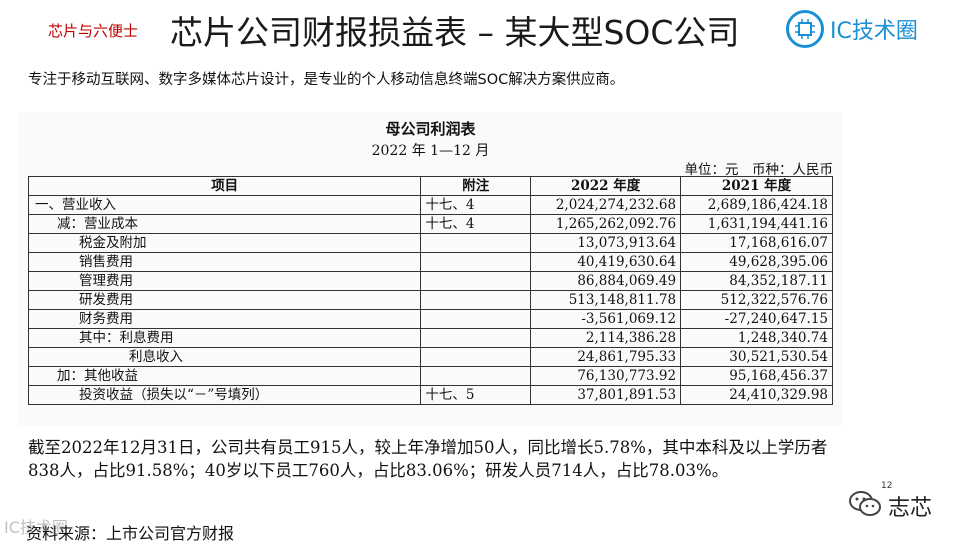 The width and height of the screenshot is (975, 548). Describe the element at coordinates (756, 224) in the screenshot. I see `row-value-2021: 1,631,194,441.16` at that location.